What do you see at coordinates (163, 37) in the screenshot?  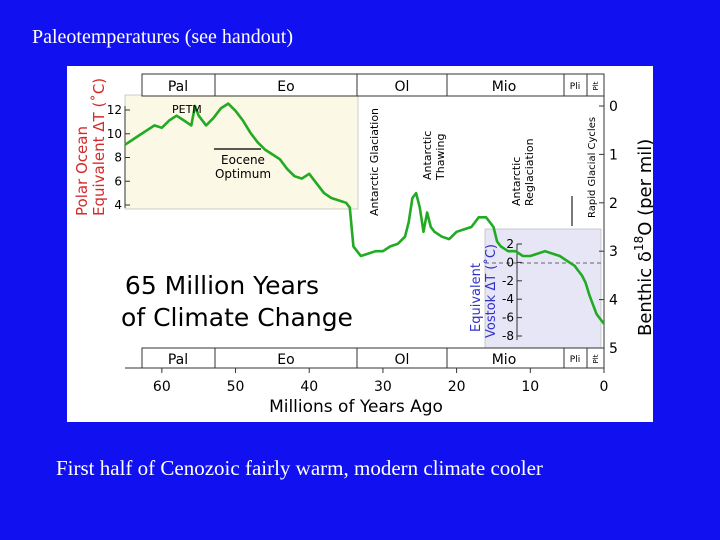 I see `slide-title: Paleotemperatures (see handout)` at bounding box center [163, 37].